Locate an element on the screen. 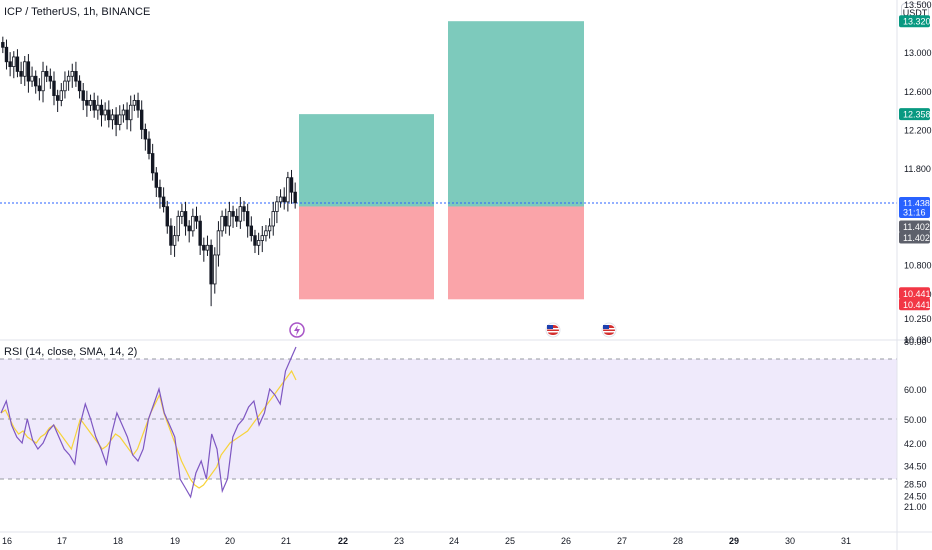  loss-zone is located at coordinates (366, 253).